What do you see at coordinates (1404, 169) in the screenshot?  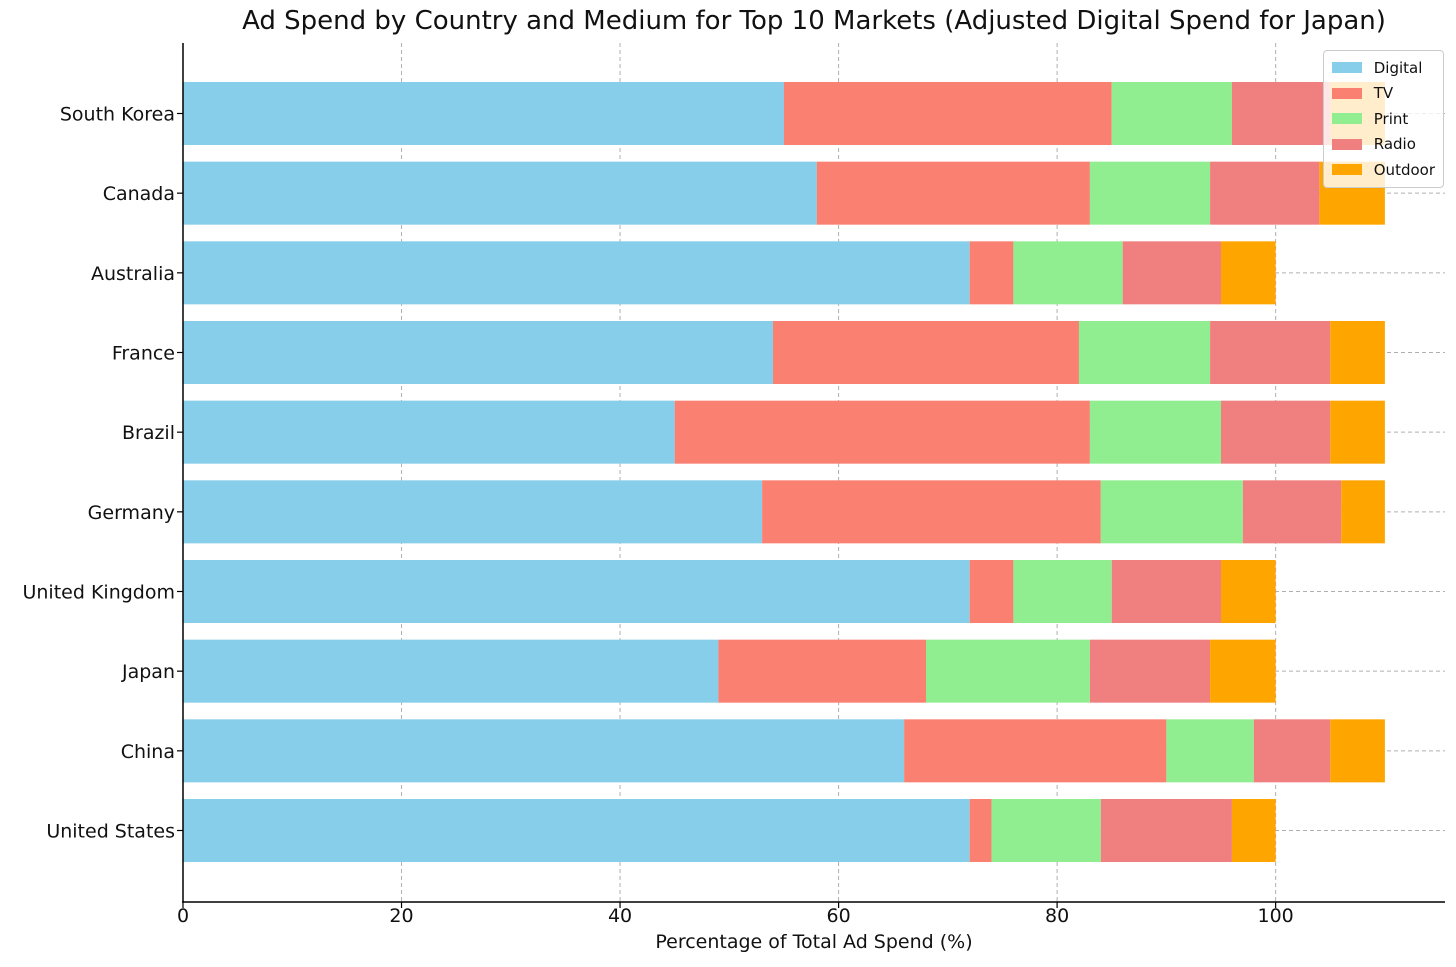 I see `legend-label: Outdoor` at bounding box center [1404, 169].